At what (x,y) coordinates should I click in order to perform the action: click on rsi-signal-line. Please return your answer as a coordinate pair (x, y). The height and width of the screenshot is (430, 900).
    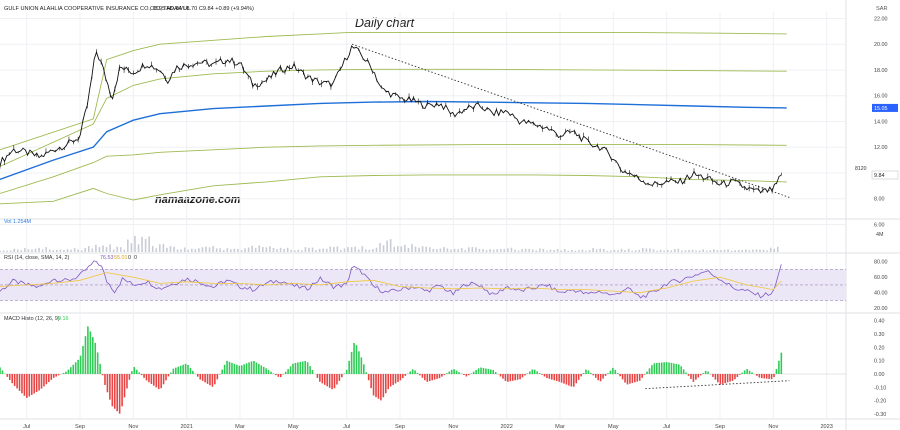
    Looking at the image, I should click on (391, 283).